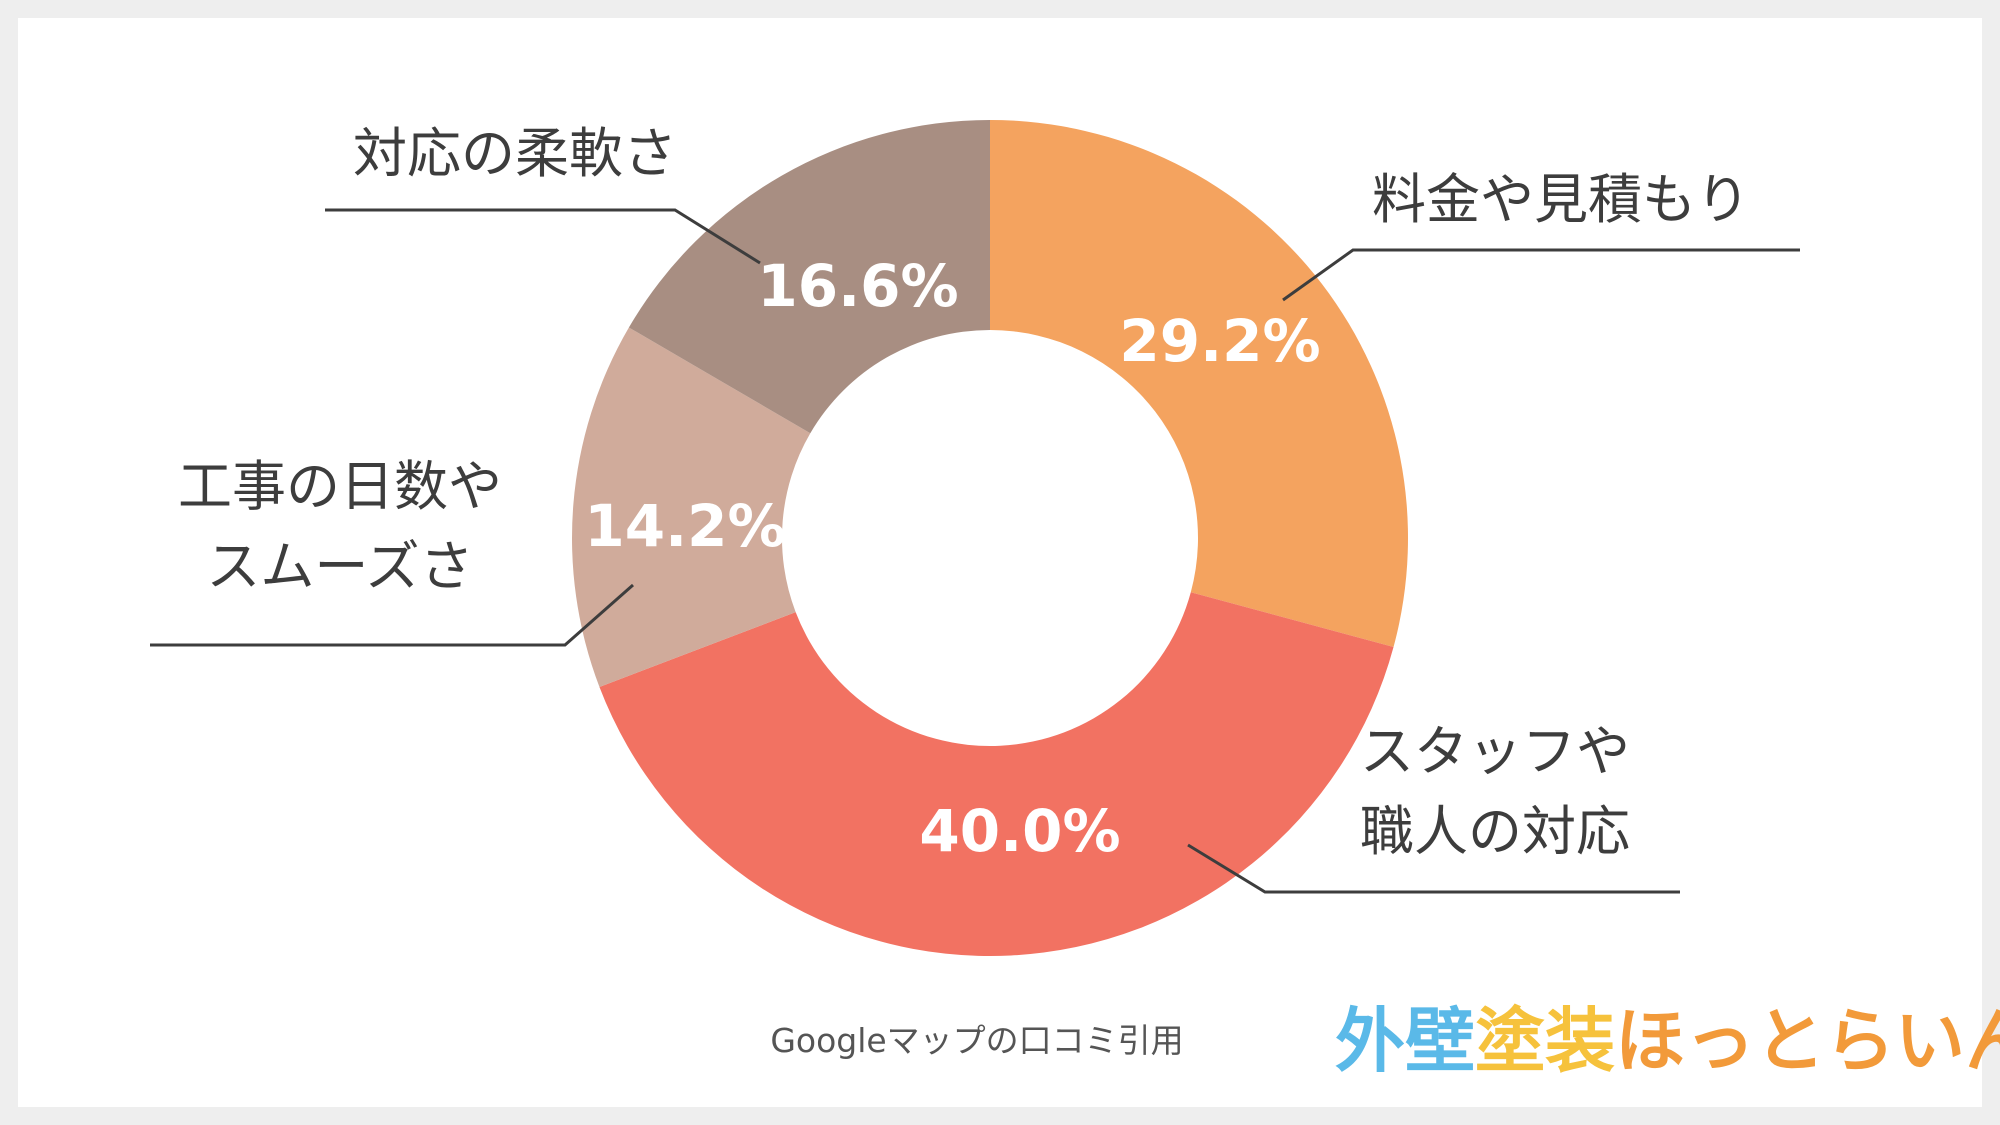  Describe the element at coordinates (340, 486) in the screenshot. I see `category-label-3-line-1: 工事の日数や` at that location.